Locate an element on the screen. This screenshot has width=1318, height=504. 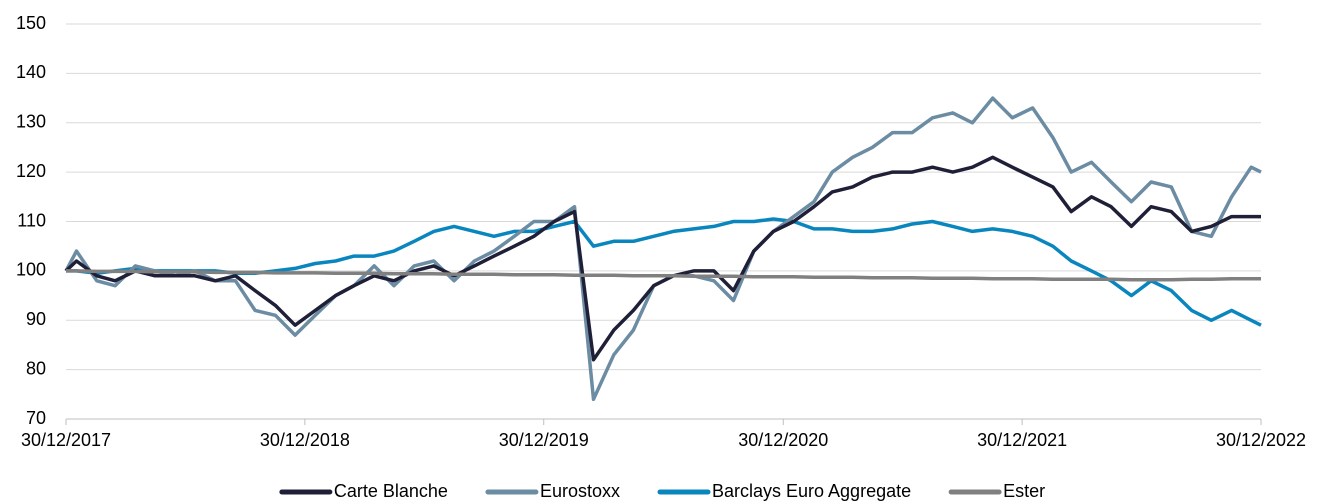
y-tick-label: 70 is located at coordinates (36, 418).